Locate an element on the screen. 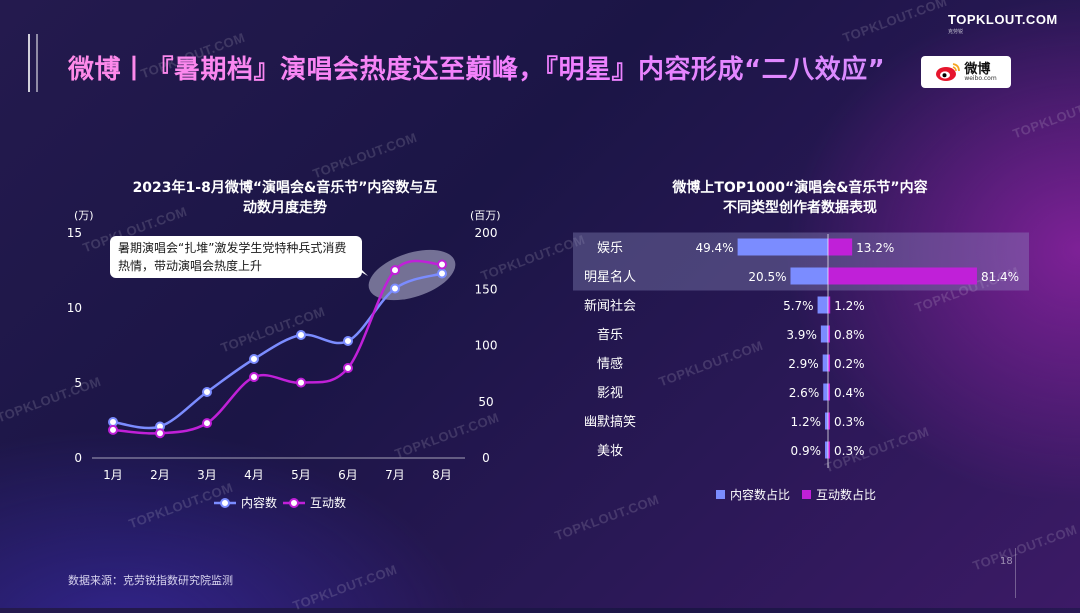  bar-value-label-content: 2.6% is located at coordinates (804, 393).